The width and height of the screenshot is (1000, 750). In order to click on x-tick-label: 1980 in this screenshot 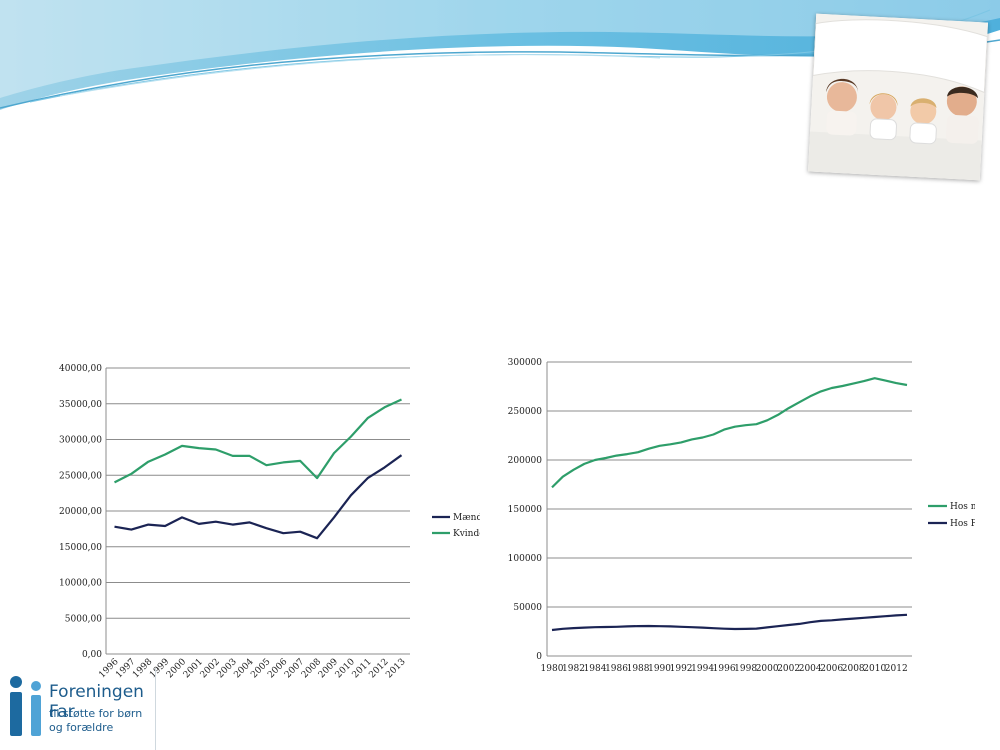, I will do `click(552, 669)`.